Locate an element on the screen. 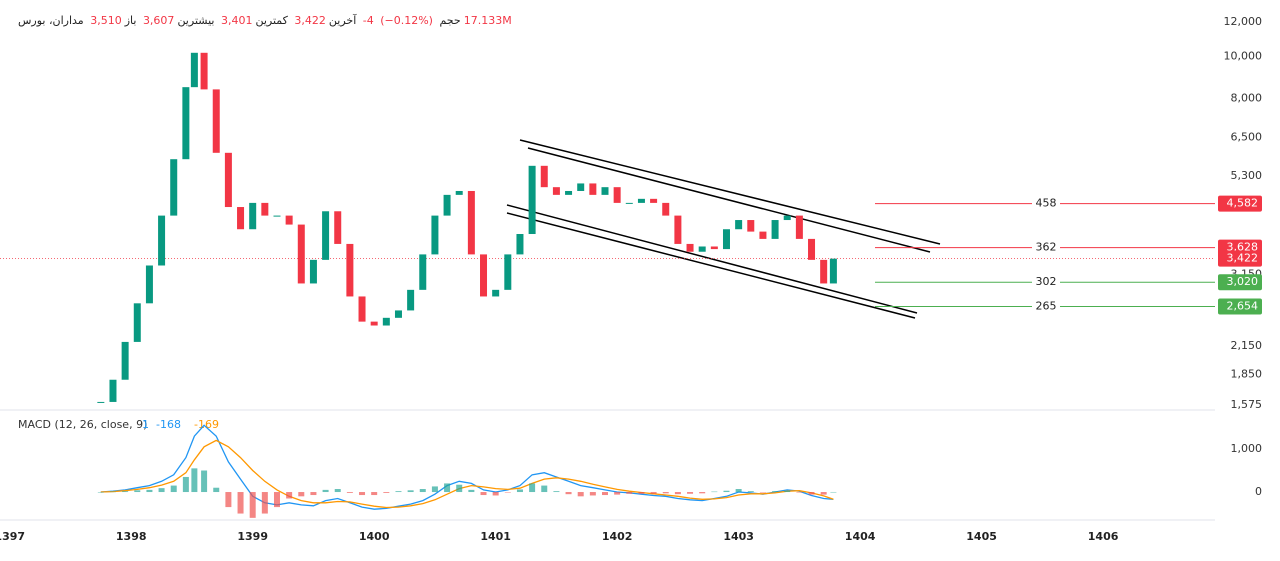 This screenshot has width=1280, height=561. value: 3,510 is located at coordinates (106, 20).